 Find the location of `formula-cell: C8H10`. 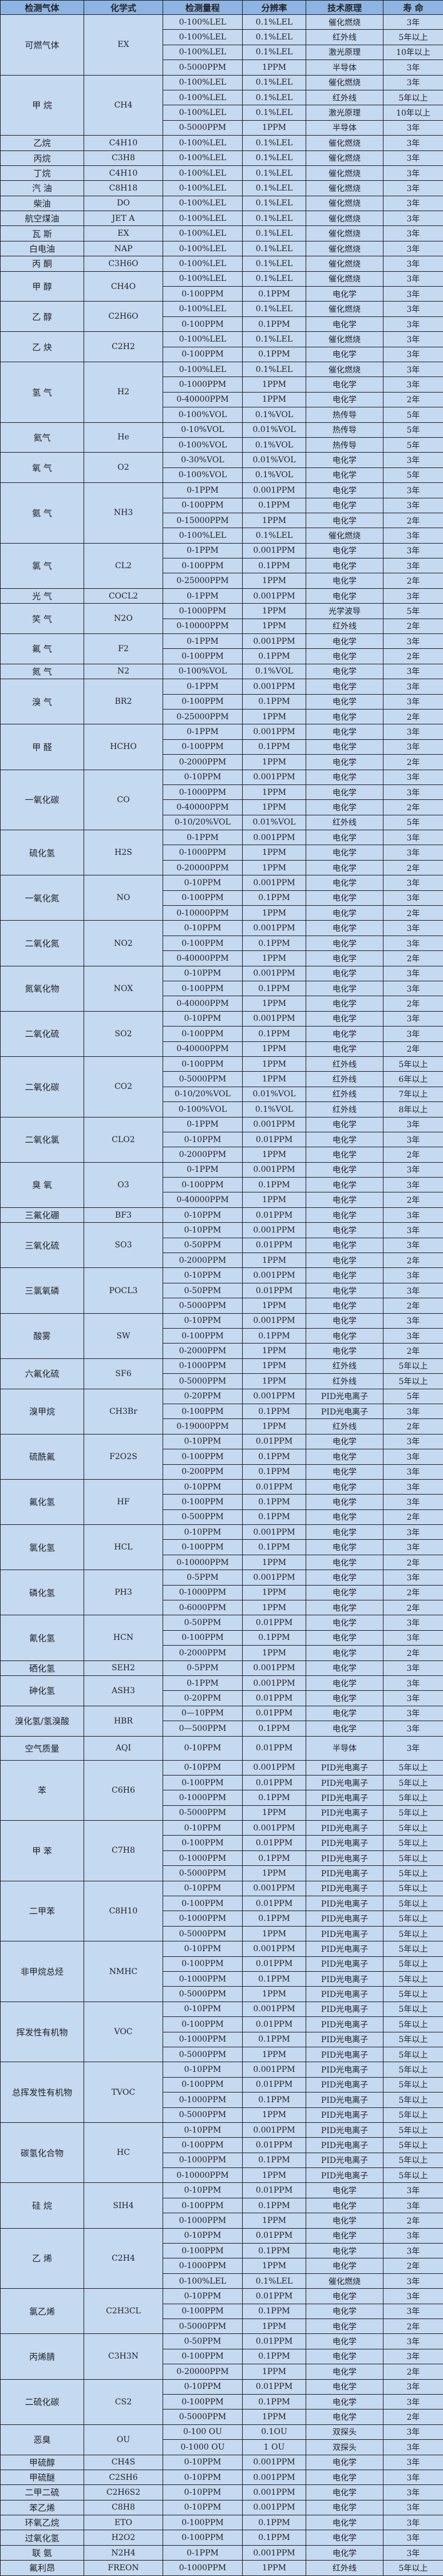

formula-cell: C8H10 is located at coordinates (123, 1911).